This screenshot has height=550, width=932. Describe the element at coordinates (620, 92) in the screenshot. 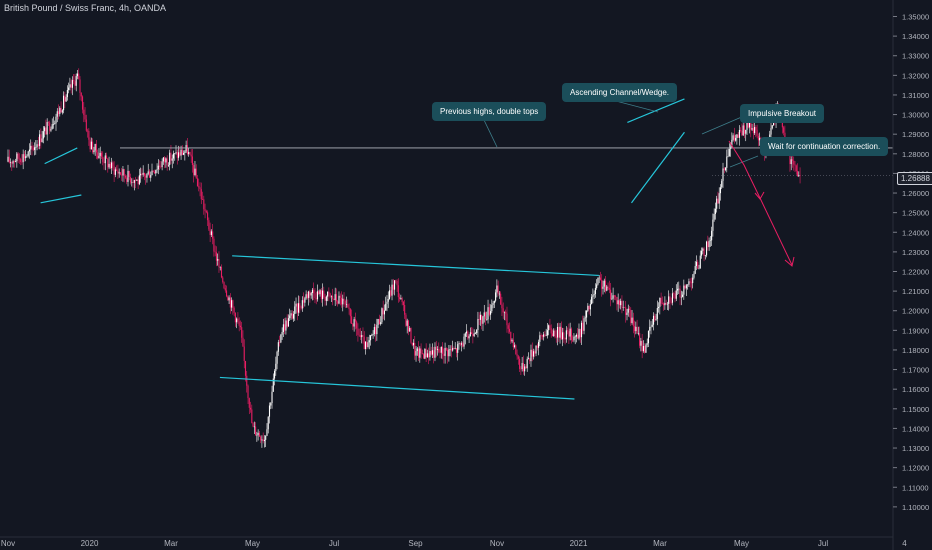

I see `annotation-ascending-channel: Ascending Channel/Wedge.` at that location.